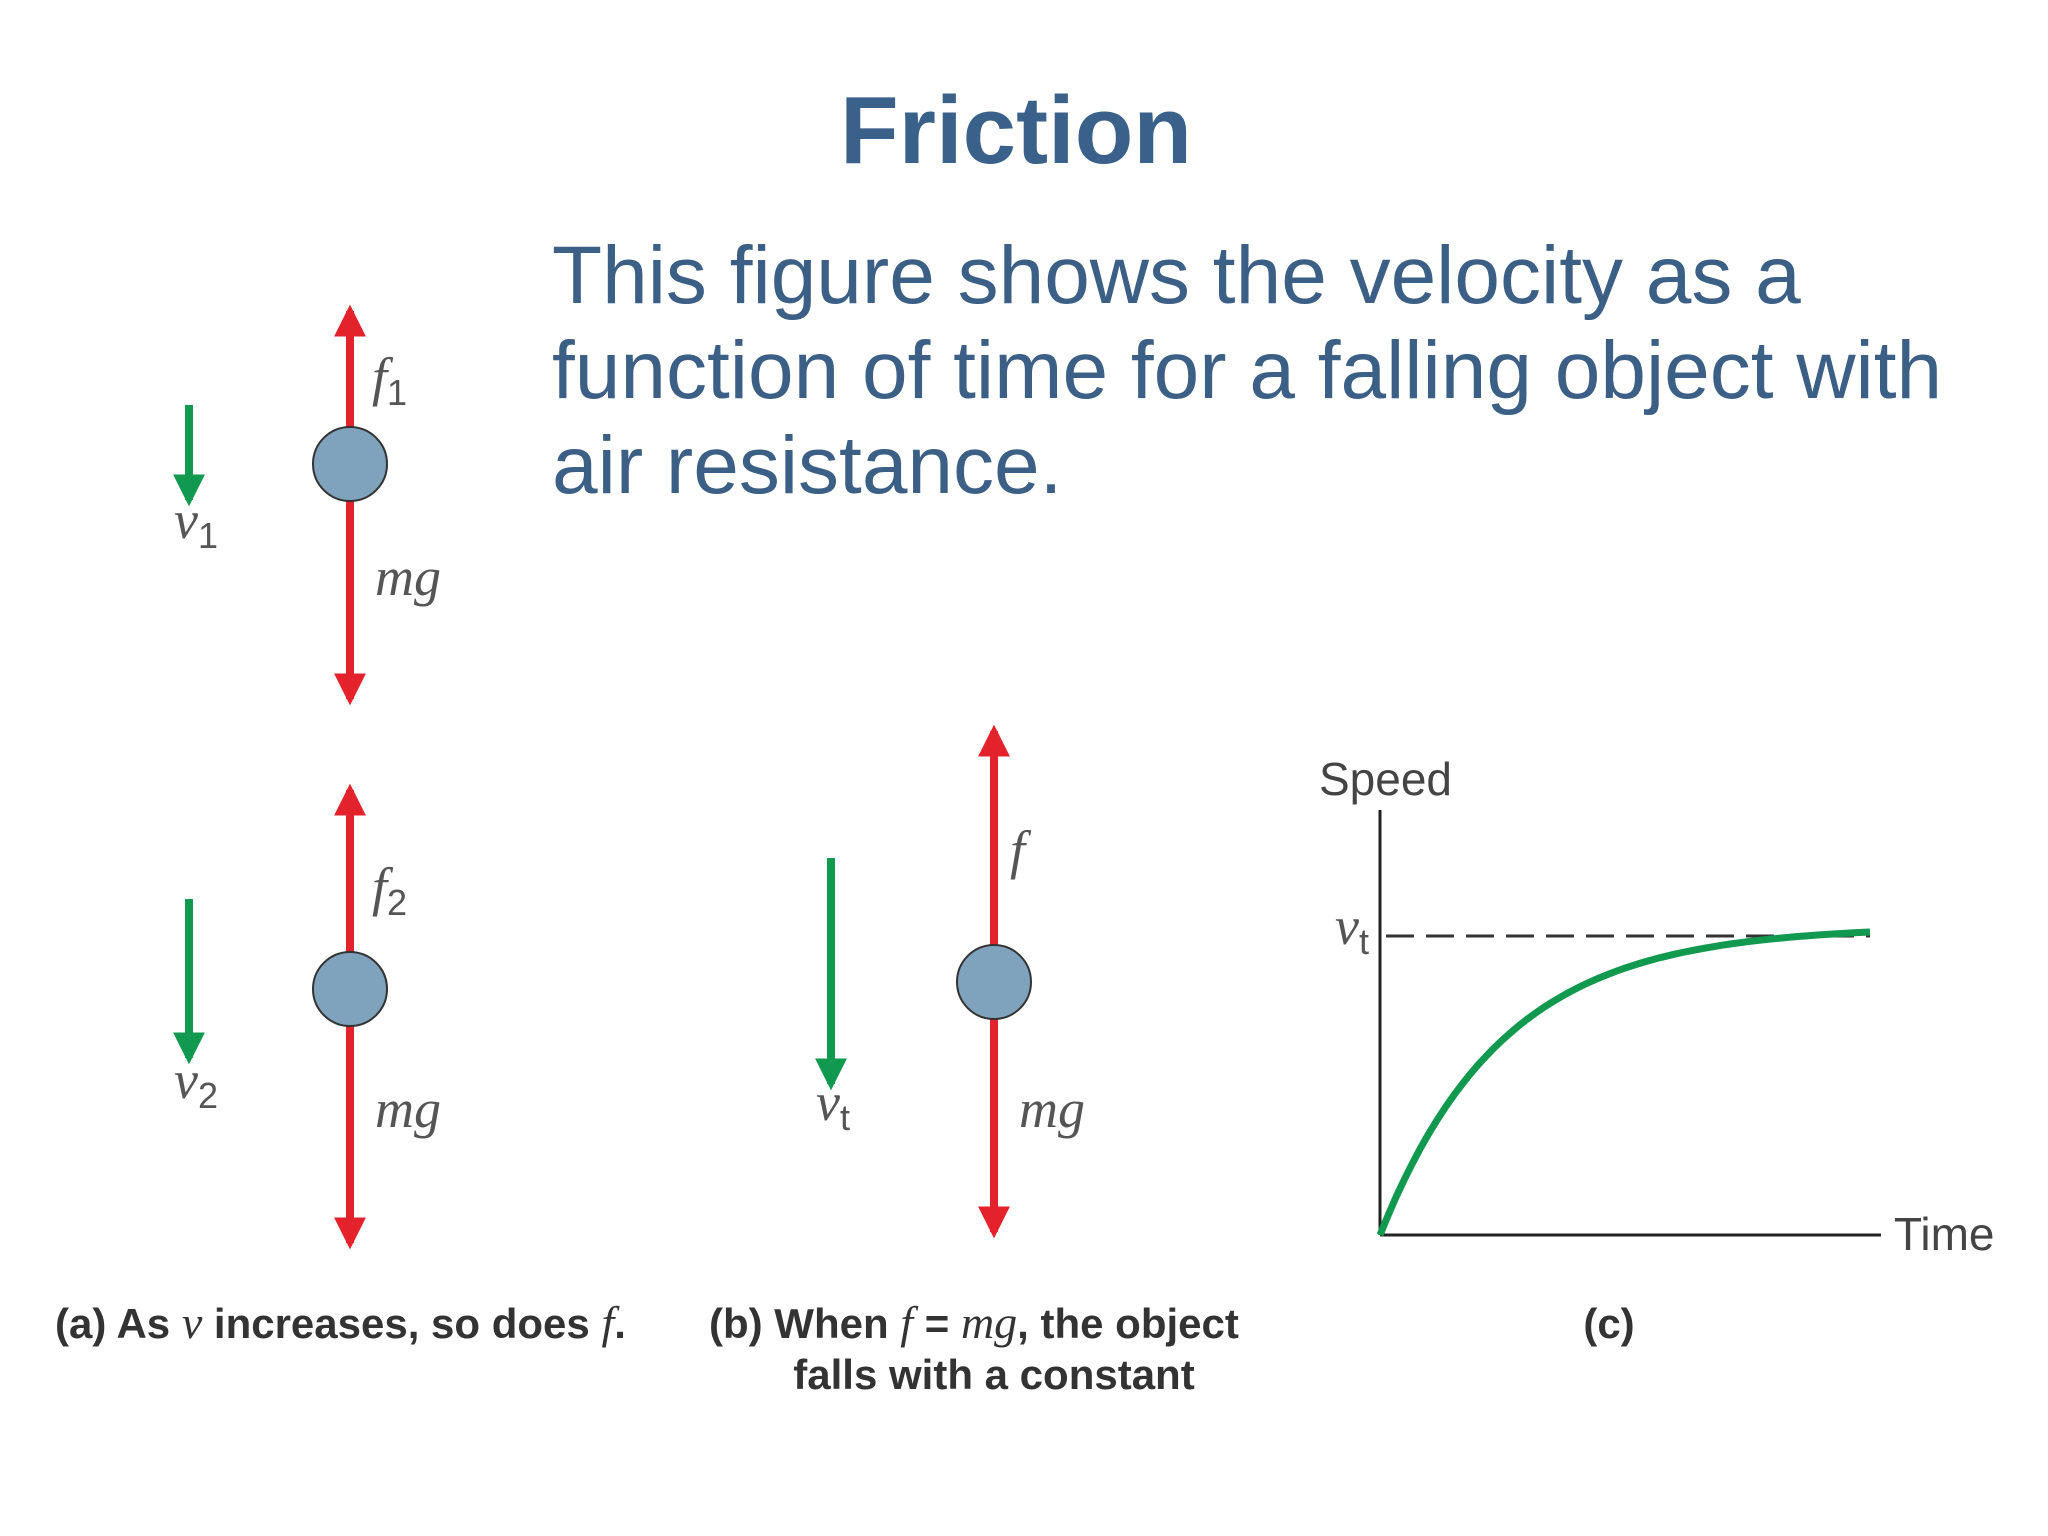 This screenshot has height=1536, width=2048. I want to click on caption-part: v, so click(192, 1322).